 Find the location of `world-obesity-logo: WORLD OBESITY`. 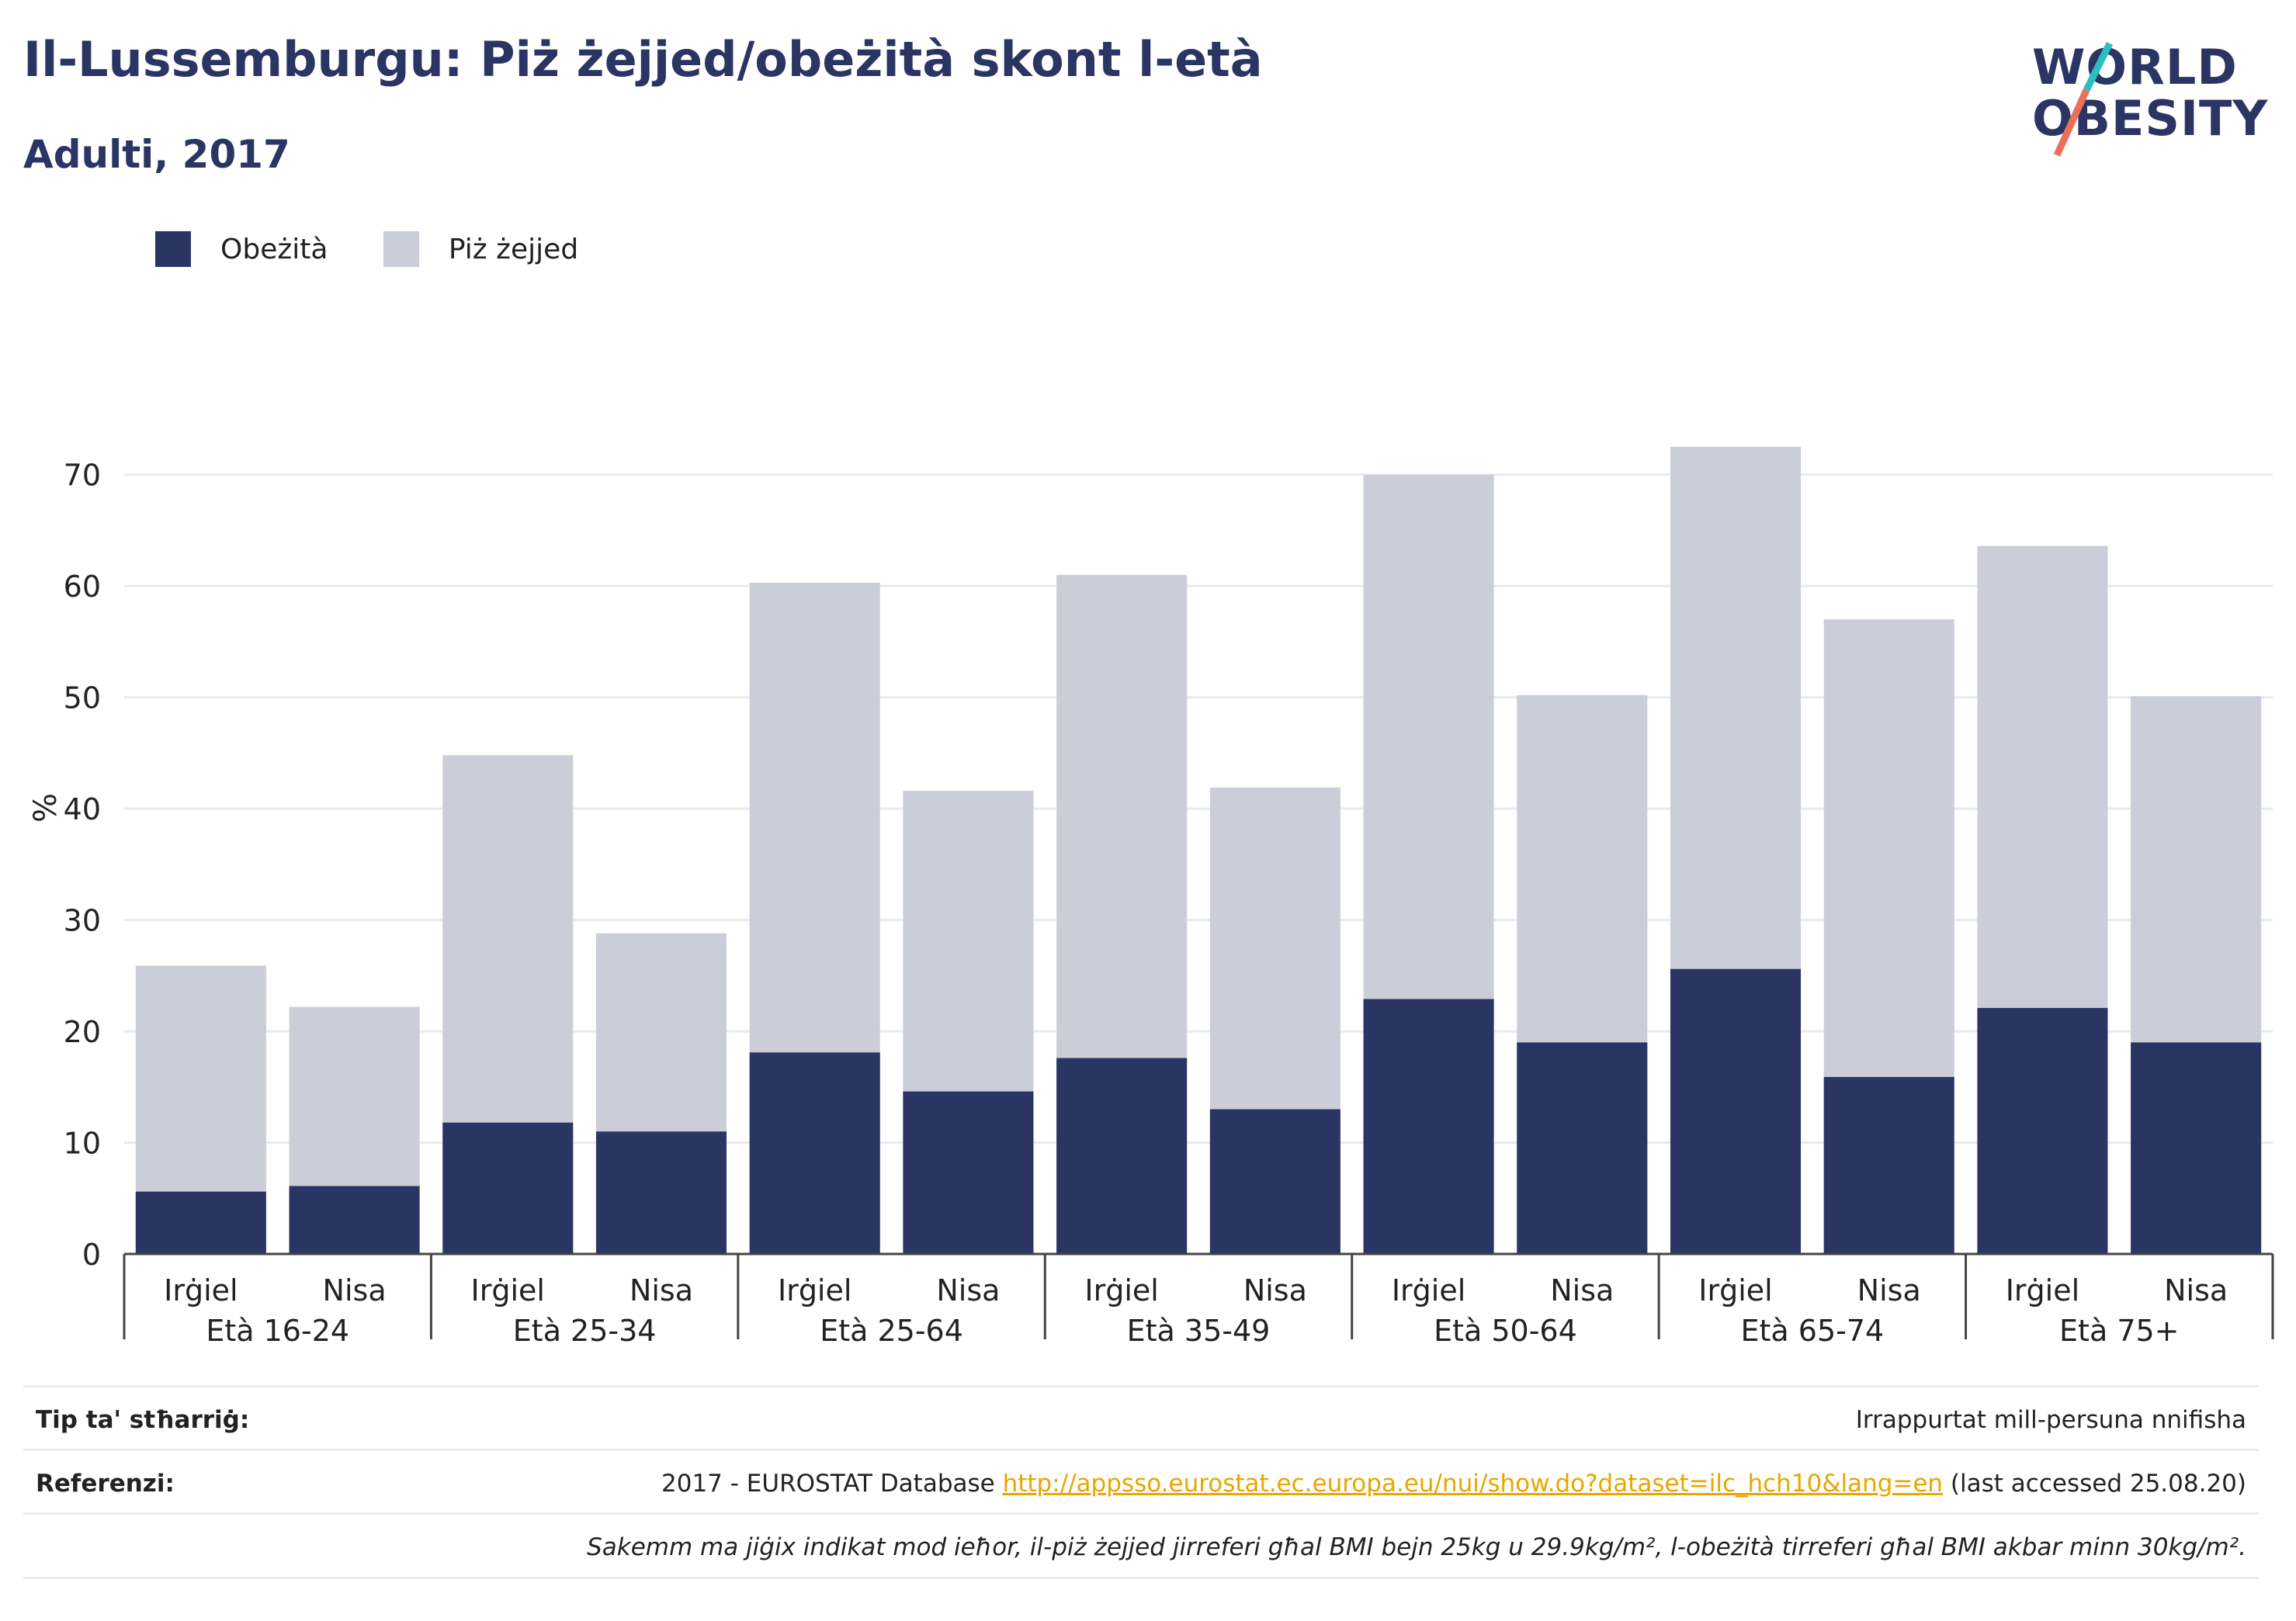

world-obesity-logo: WORLD OBESITY is located at coordinates (2146, 101).